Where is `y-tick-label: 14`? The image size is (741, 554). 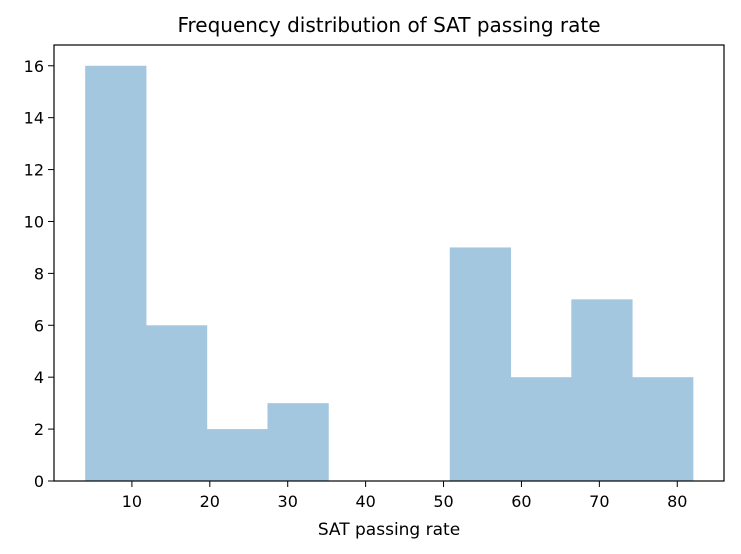 y-tick-label: 14 is located at coordinates (34, 118).